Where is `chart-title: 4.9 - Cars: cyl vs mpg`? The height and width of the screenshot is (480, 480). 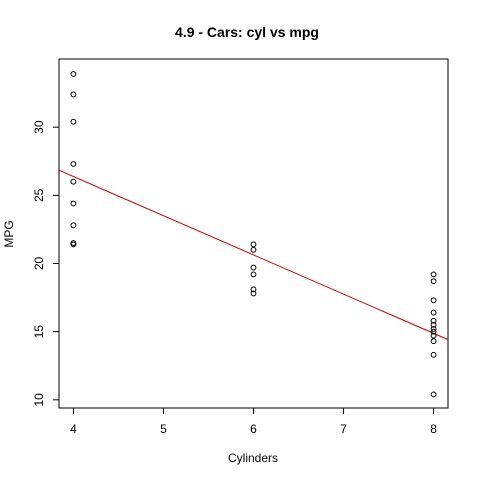 chart-title: 4.9 - Cars: cyl vs mpg is located at coordinates (247, 32).